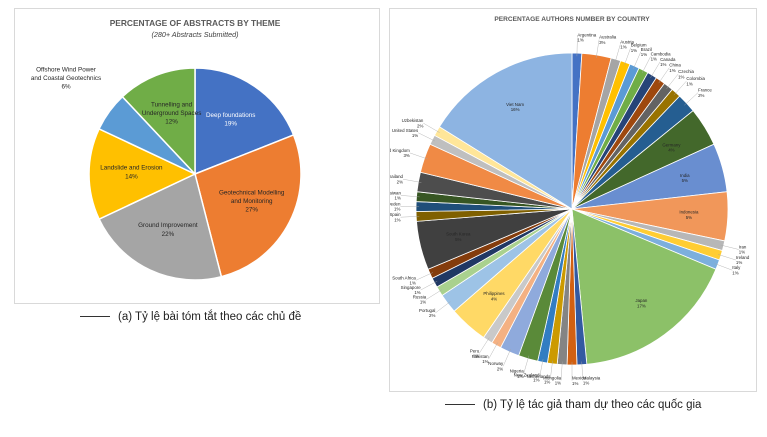 The image size is (767, 437). I want to click on leader-line-spain, so click(410, 217).